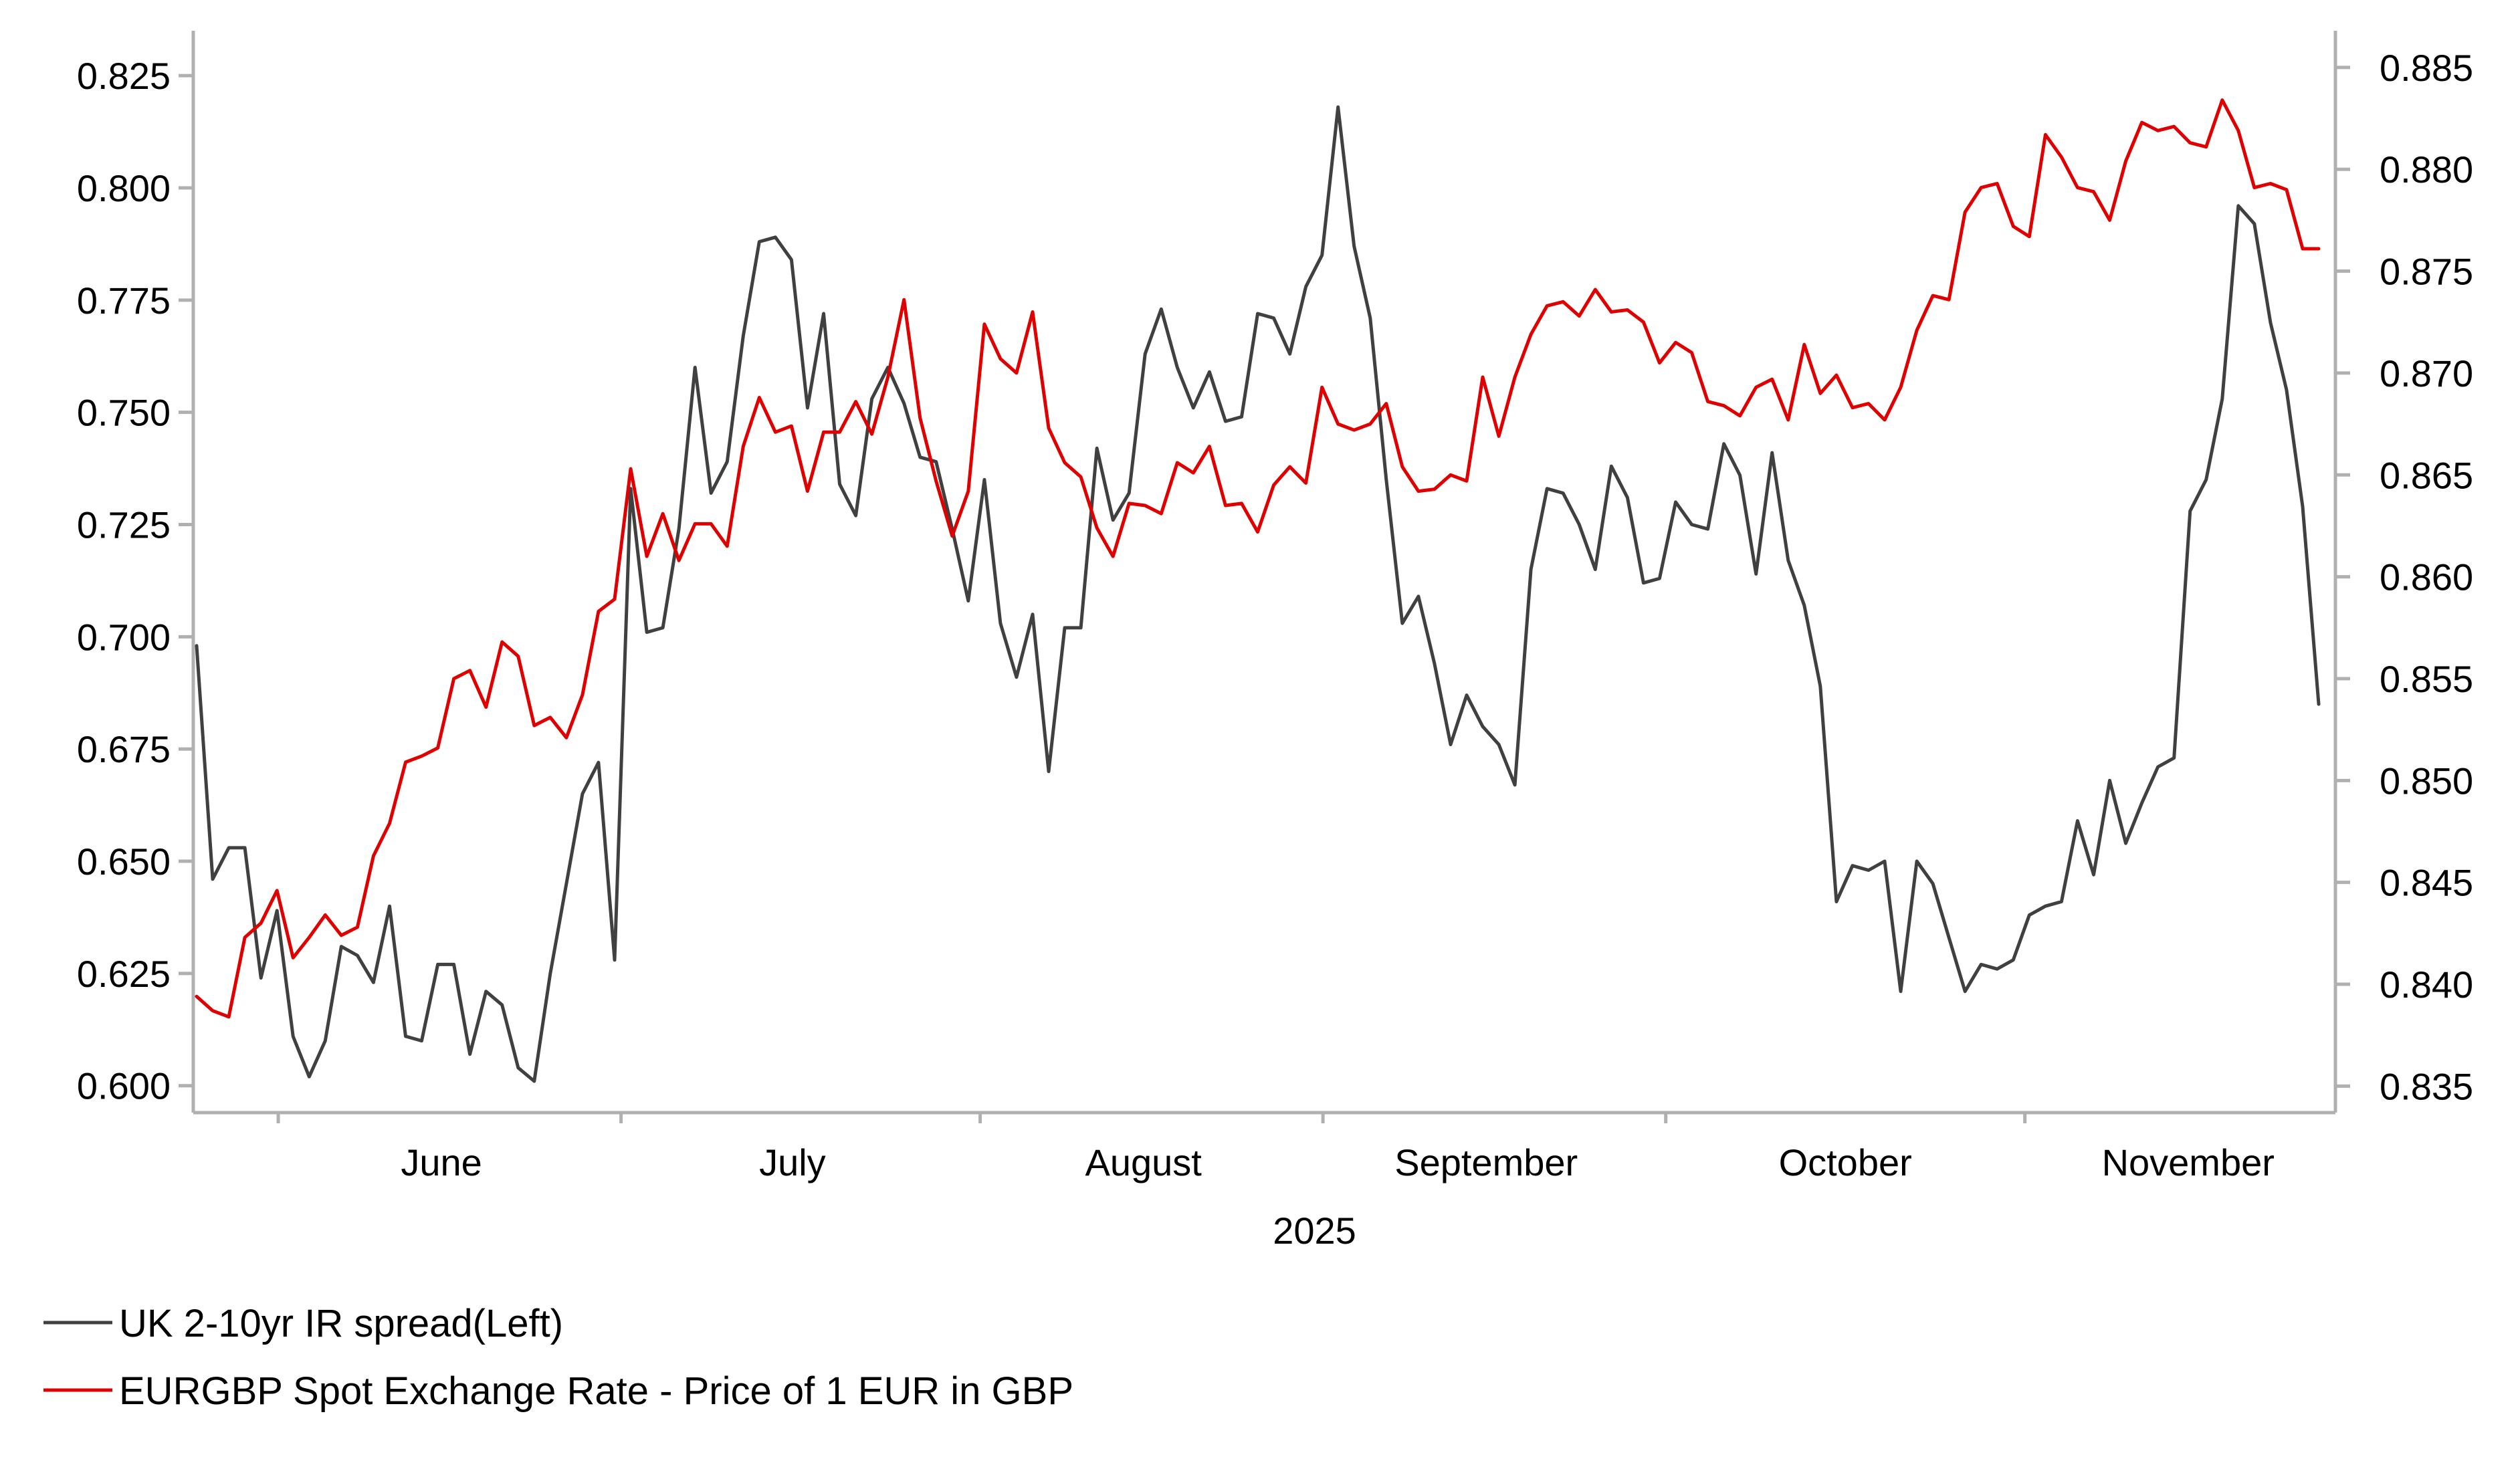 The image size is (2520, 1471). Describe the element at coordinates (2426, 272) in the screenshot. I see `right-y-tick-label: 0.875` at that location.